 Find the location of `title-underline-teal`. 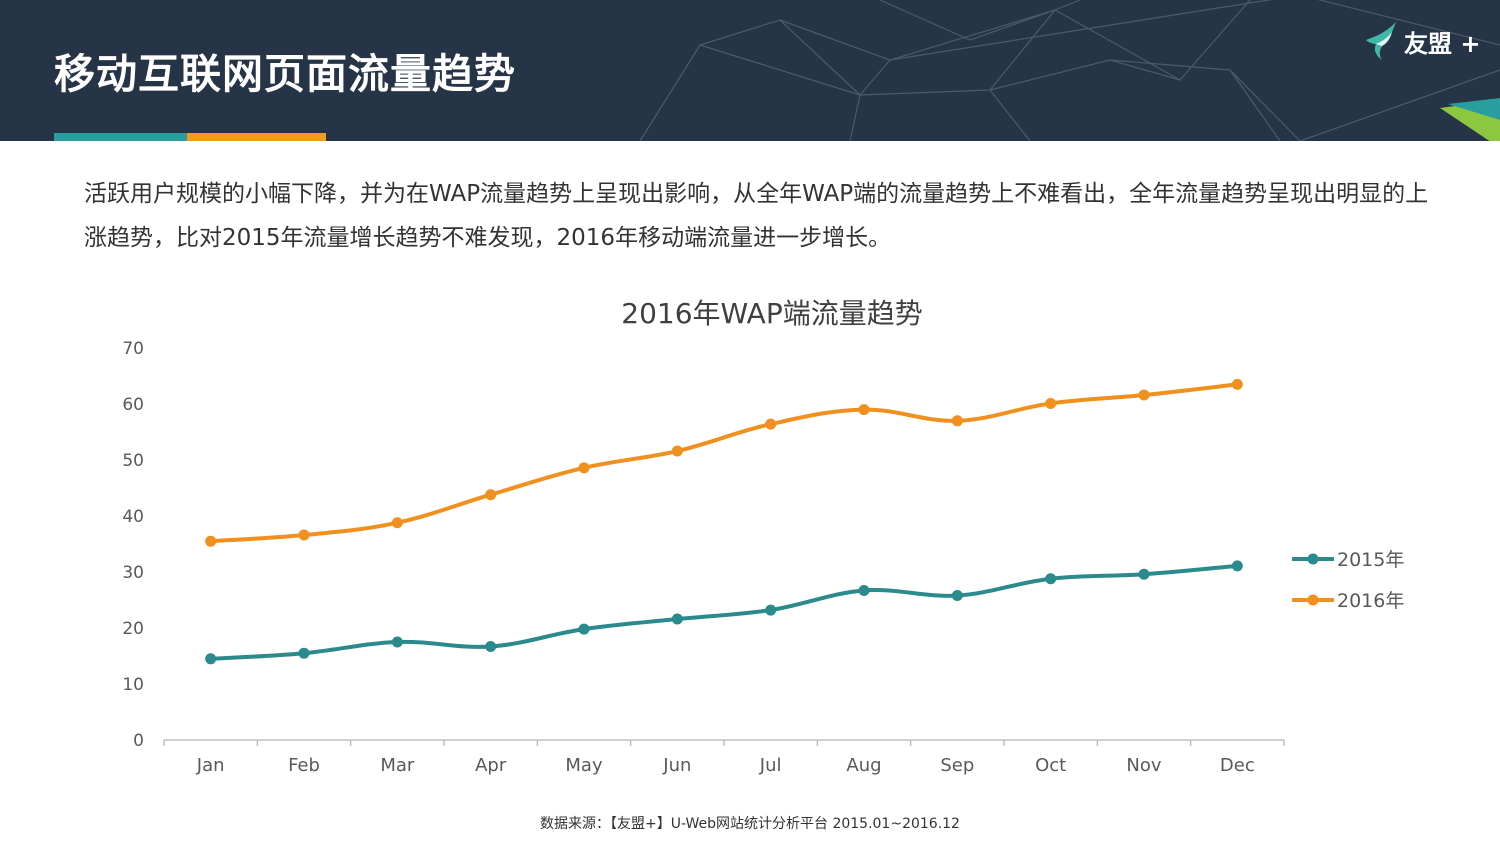

title-underline-teal is located at coordinates (120, 137).